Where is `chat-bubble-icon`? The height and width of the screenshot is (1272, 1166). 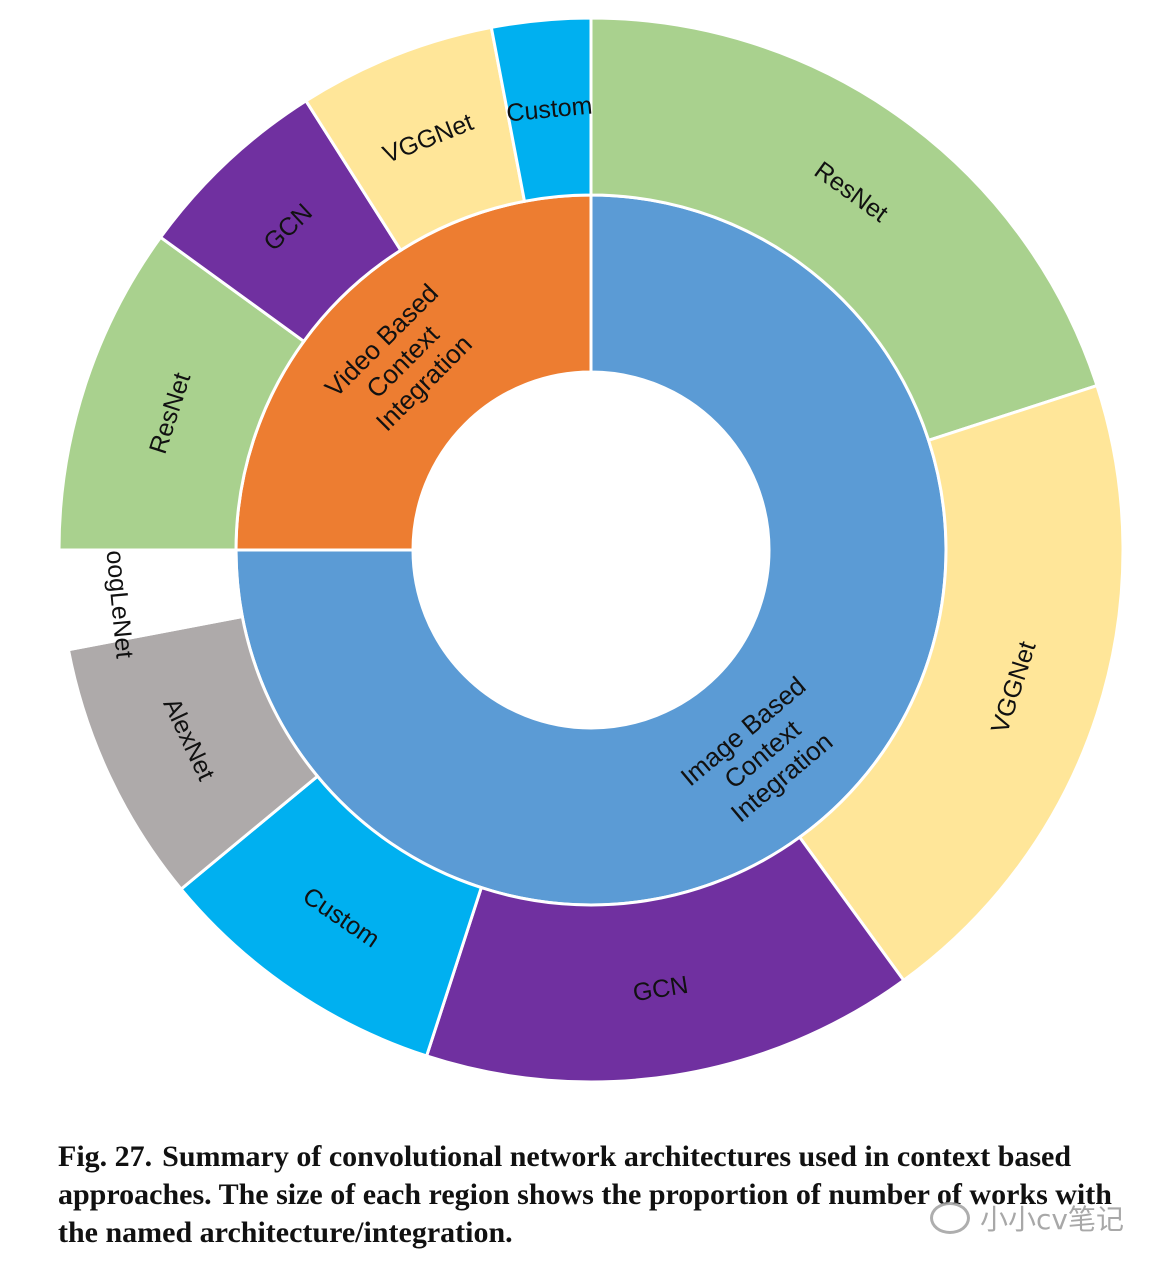 chat-bubble-icon is located at coordinates (950, 1218).